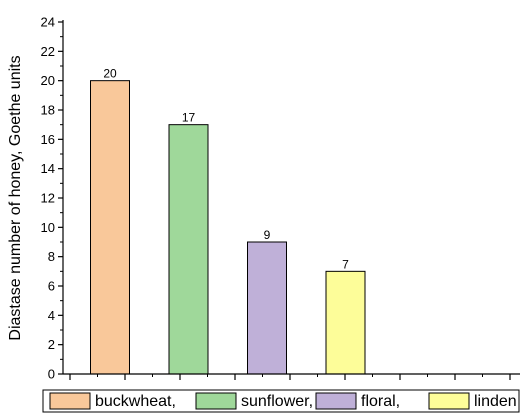 Image resolution: width=520 pixels, height=413 pixels. What do you see at coordinates (48, 198) in the screenshot?
I see `y-tick-label: 12` at bounding box center [48, 198].